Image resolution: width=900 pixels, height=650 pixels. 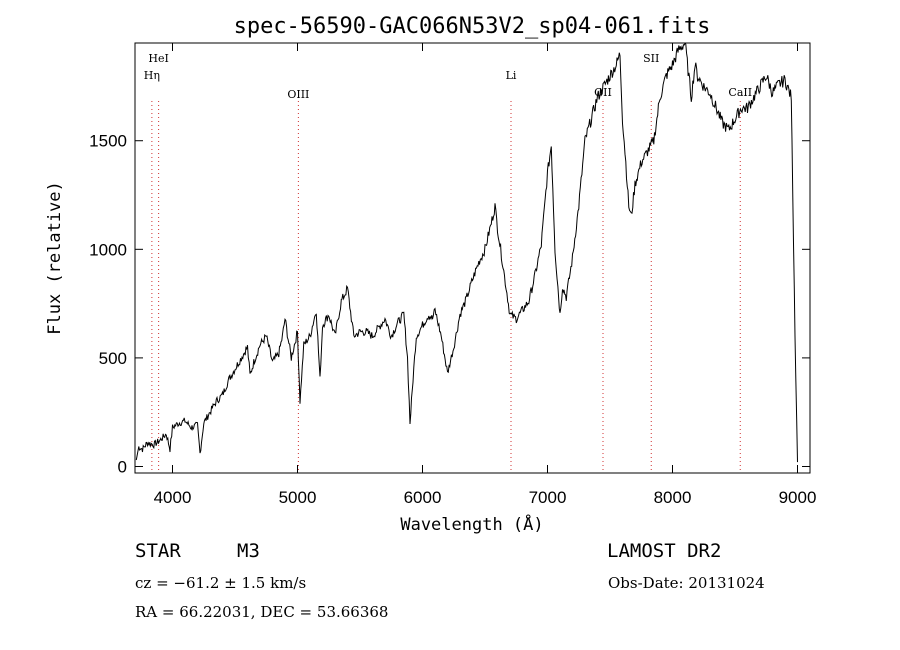 I want to click on x-tick-label: 8000, so click(x=673, y=497).